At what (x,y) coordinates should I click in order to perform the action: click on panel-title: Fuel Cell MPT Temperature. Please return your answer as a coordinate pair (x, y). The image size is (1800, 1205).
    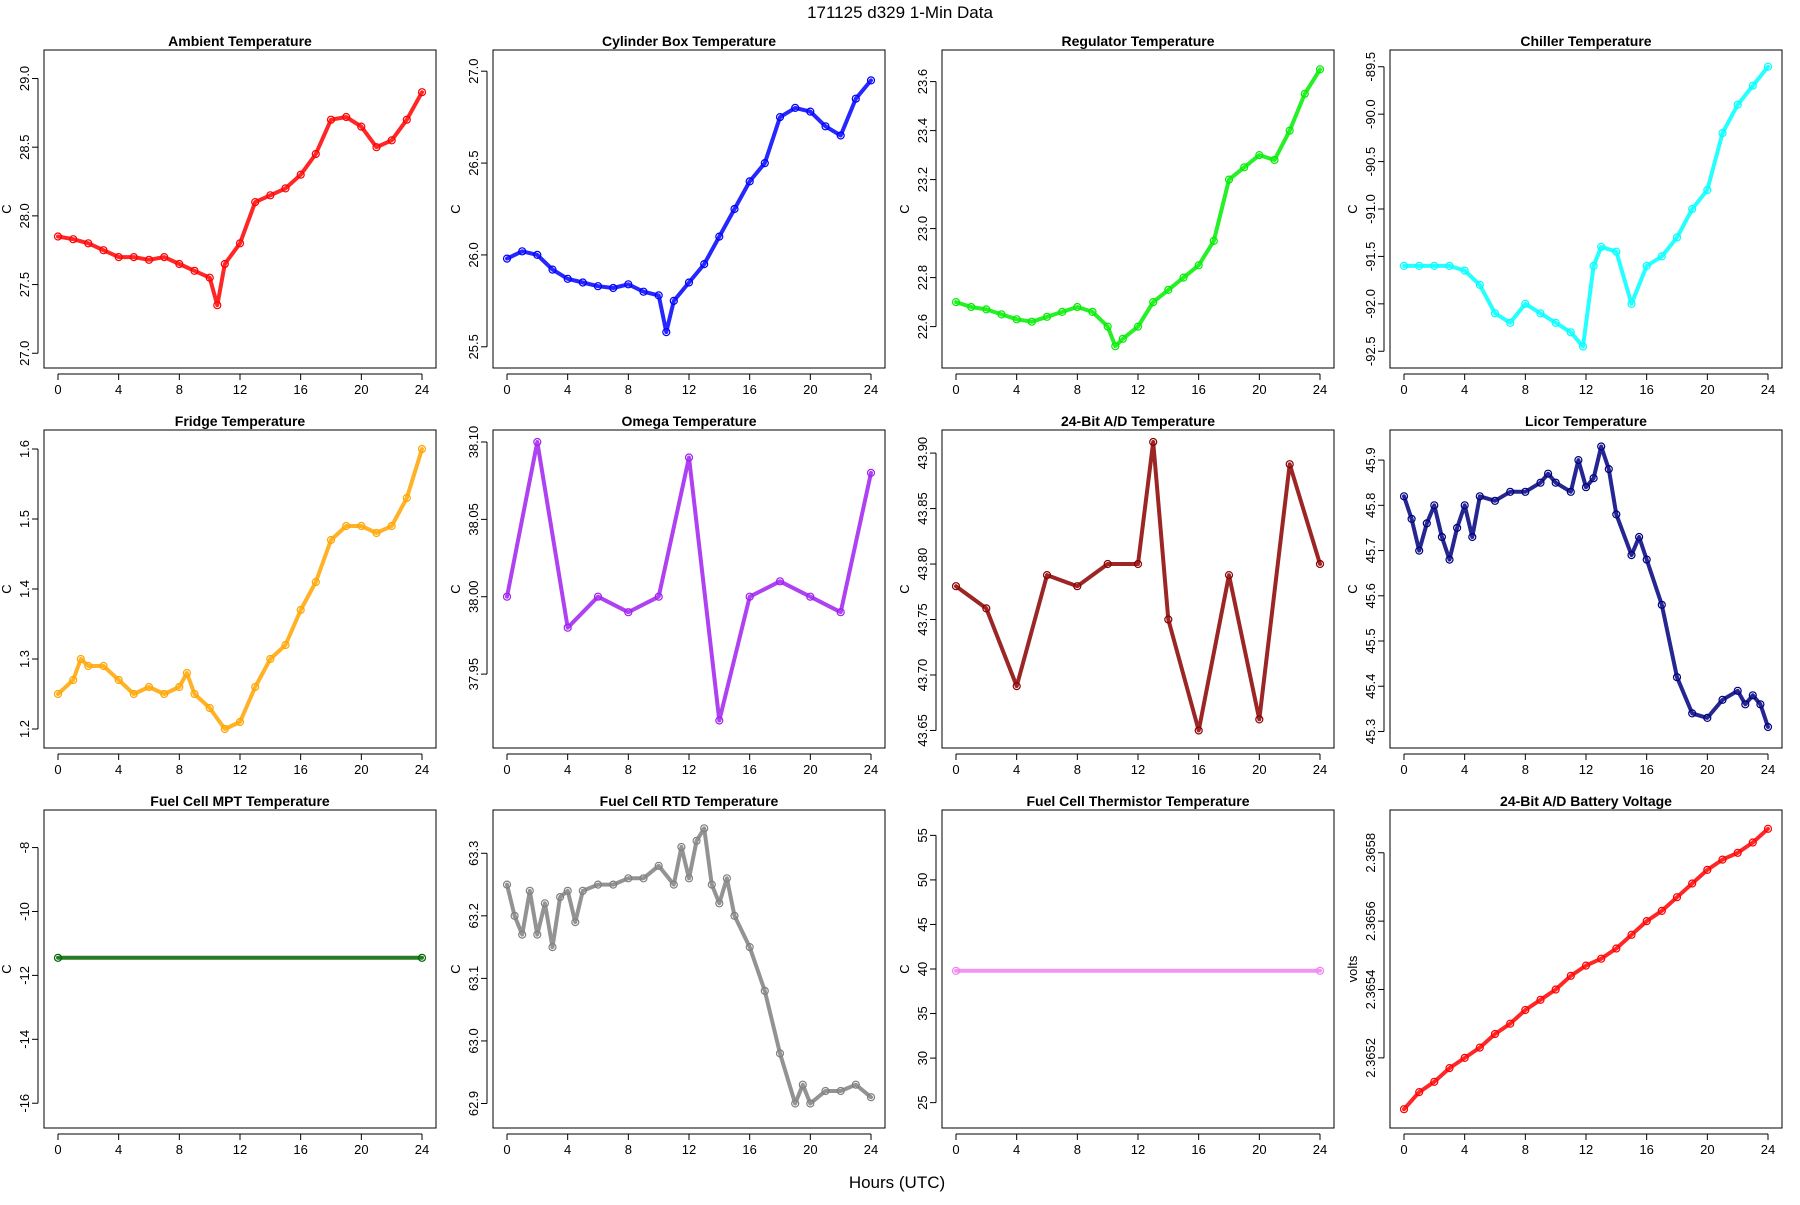
    Looking at the image, I should click on (240, 801).